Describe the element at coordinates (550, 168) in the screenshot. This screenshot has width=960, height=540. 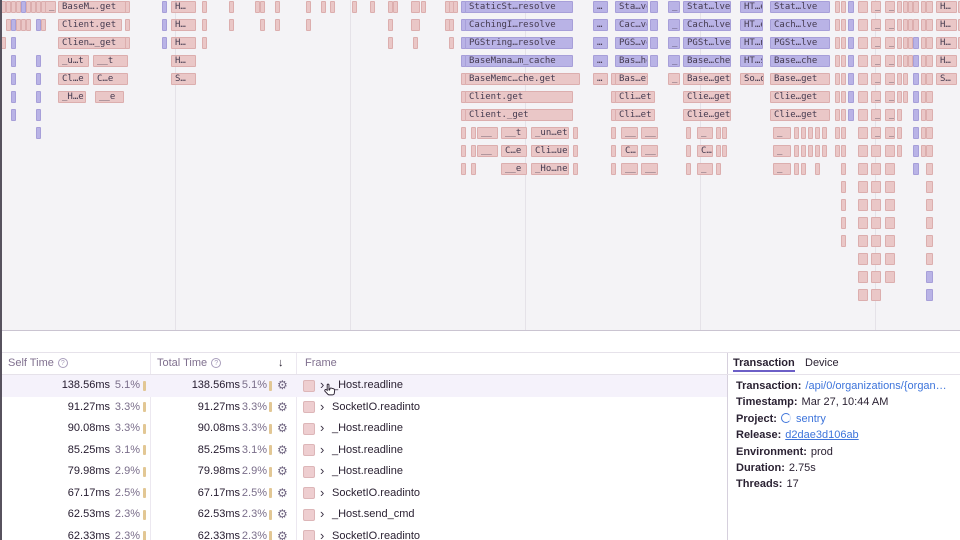
I see `flame-frame: _Ho…ne` at that location.